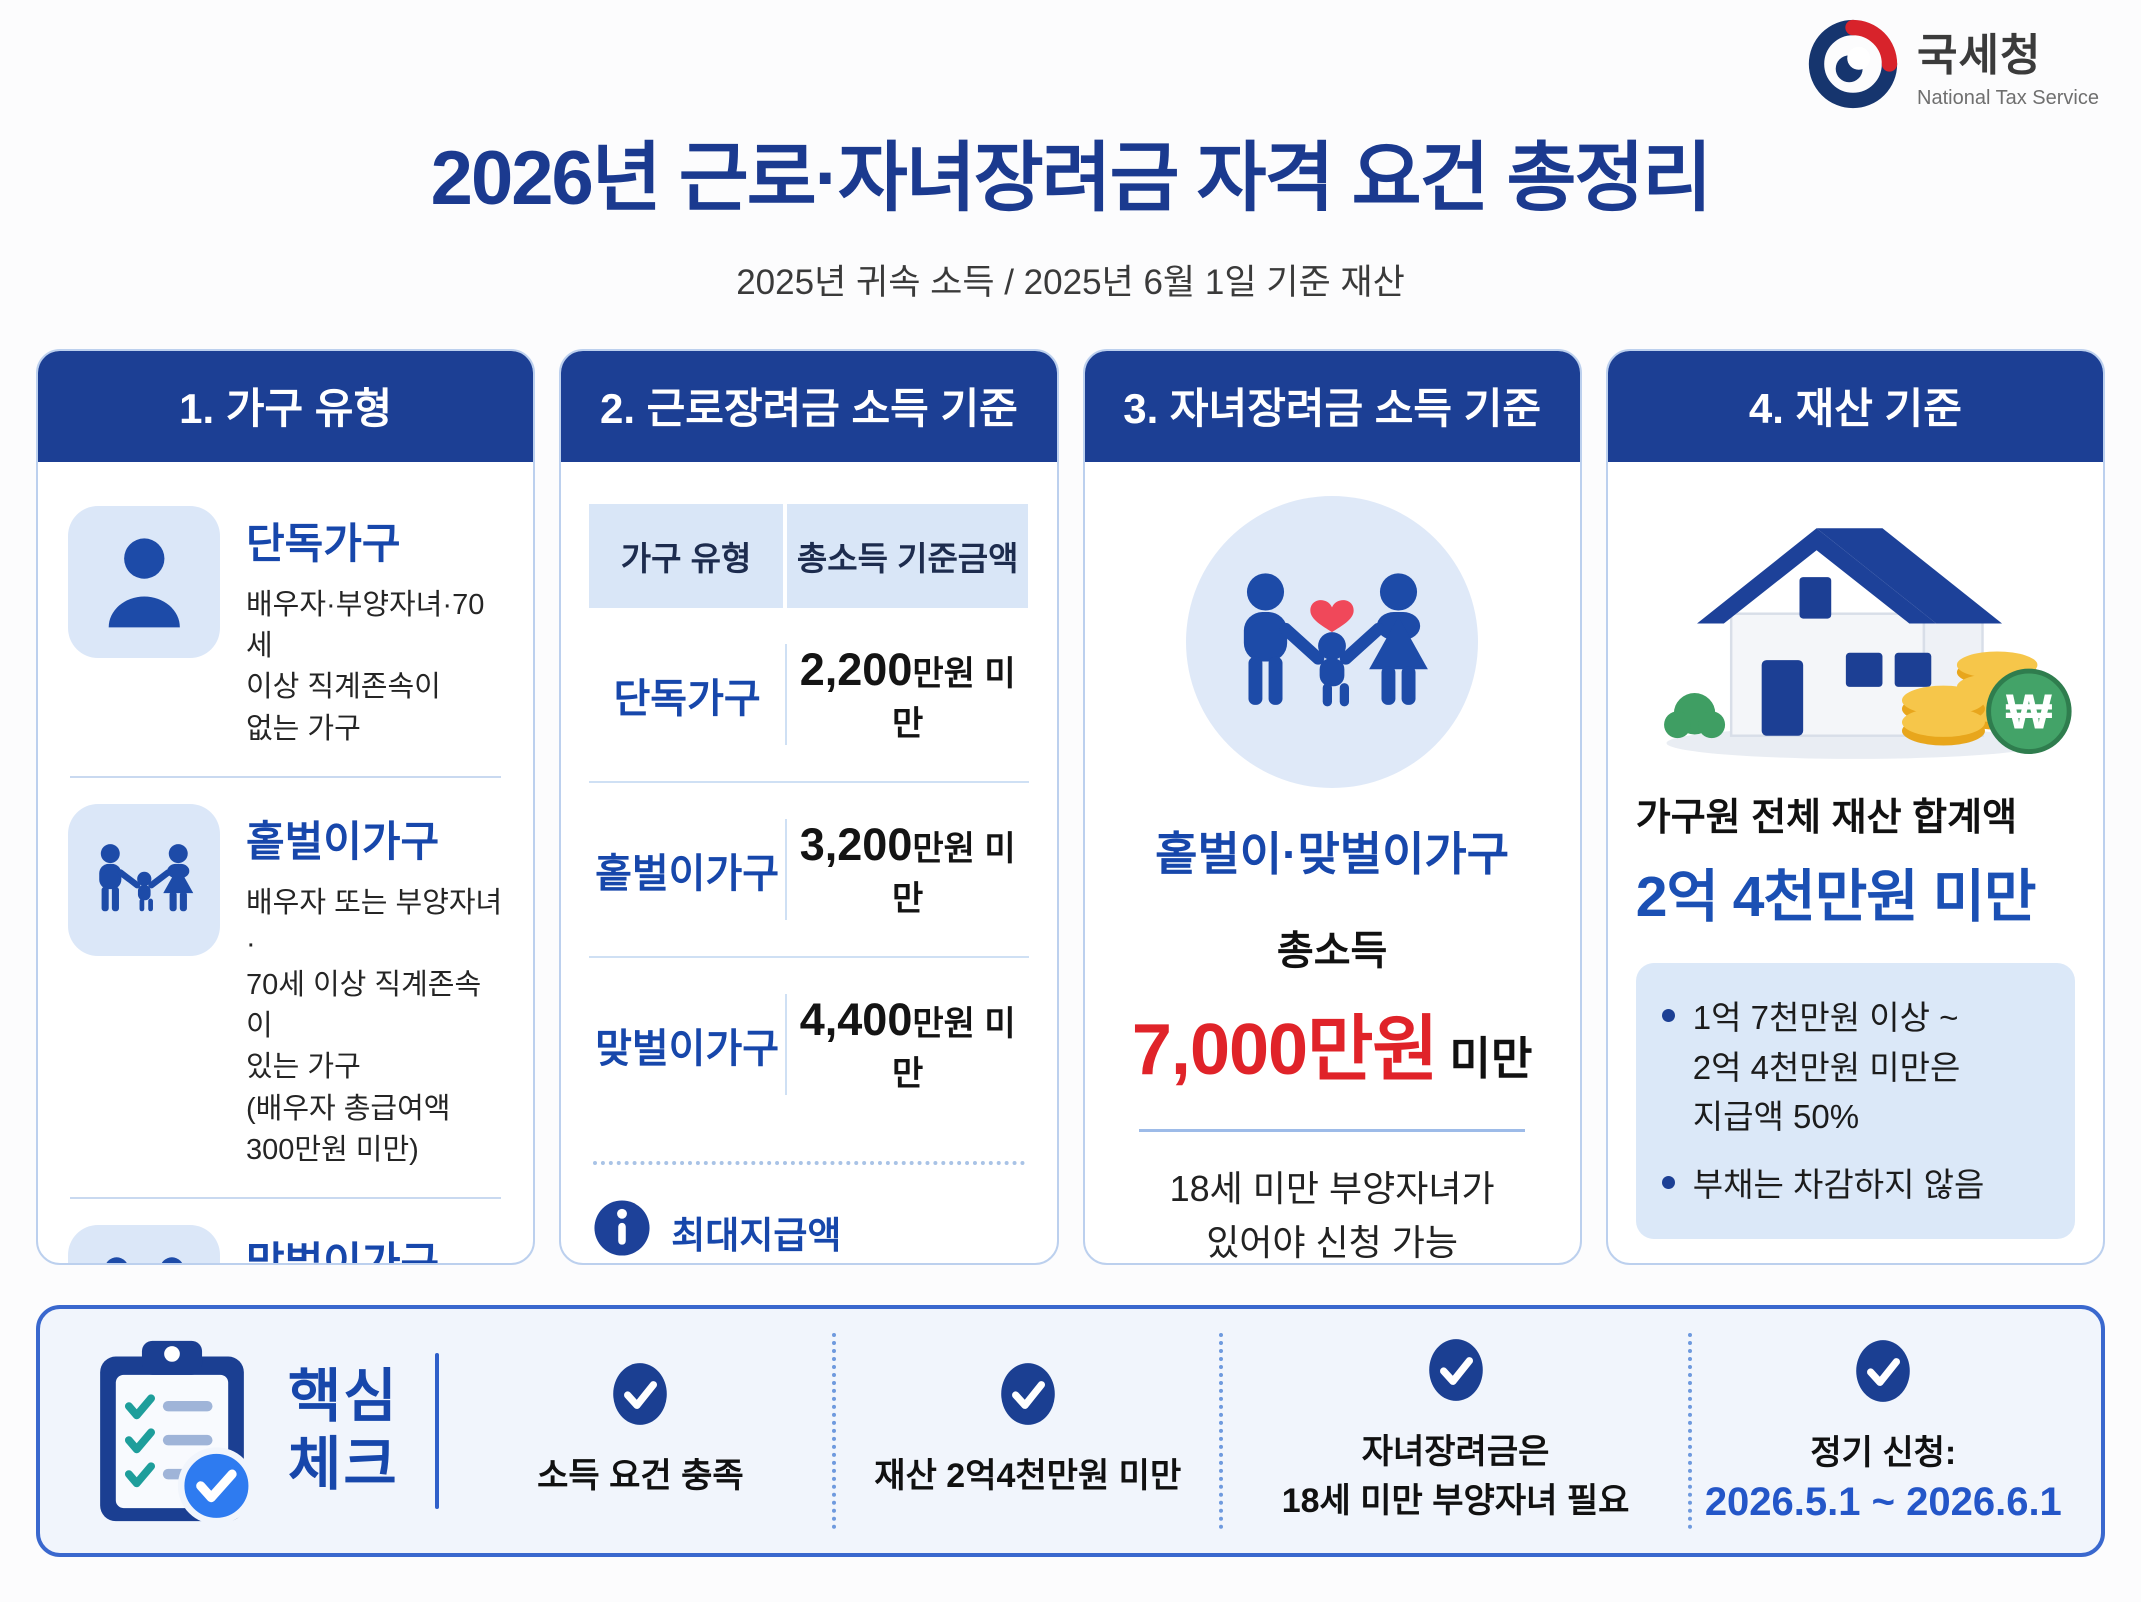  I want to click on single-person-icon, so click(144, 582).